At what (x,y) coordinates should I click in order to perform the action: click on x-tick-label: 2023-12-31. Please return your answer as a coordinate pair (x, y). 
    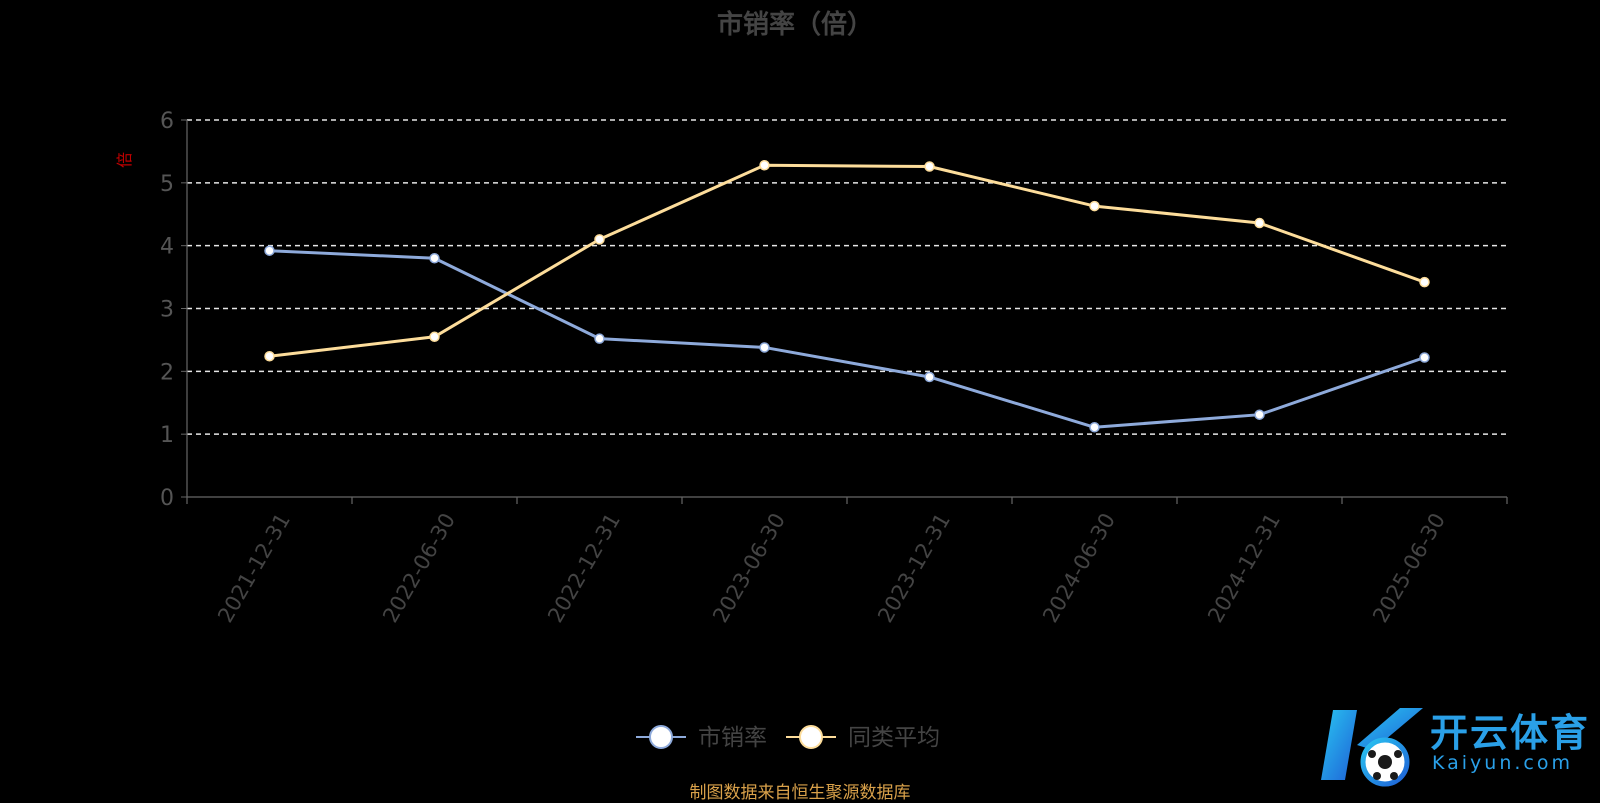
    Looking at the image, I should click on (914, 568).